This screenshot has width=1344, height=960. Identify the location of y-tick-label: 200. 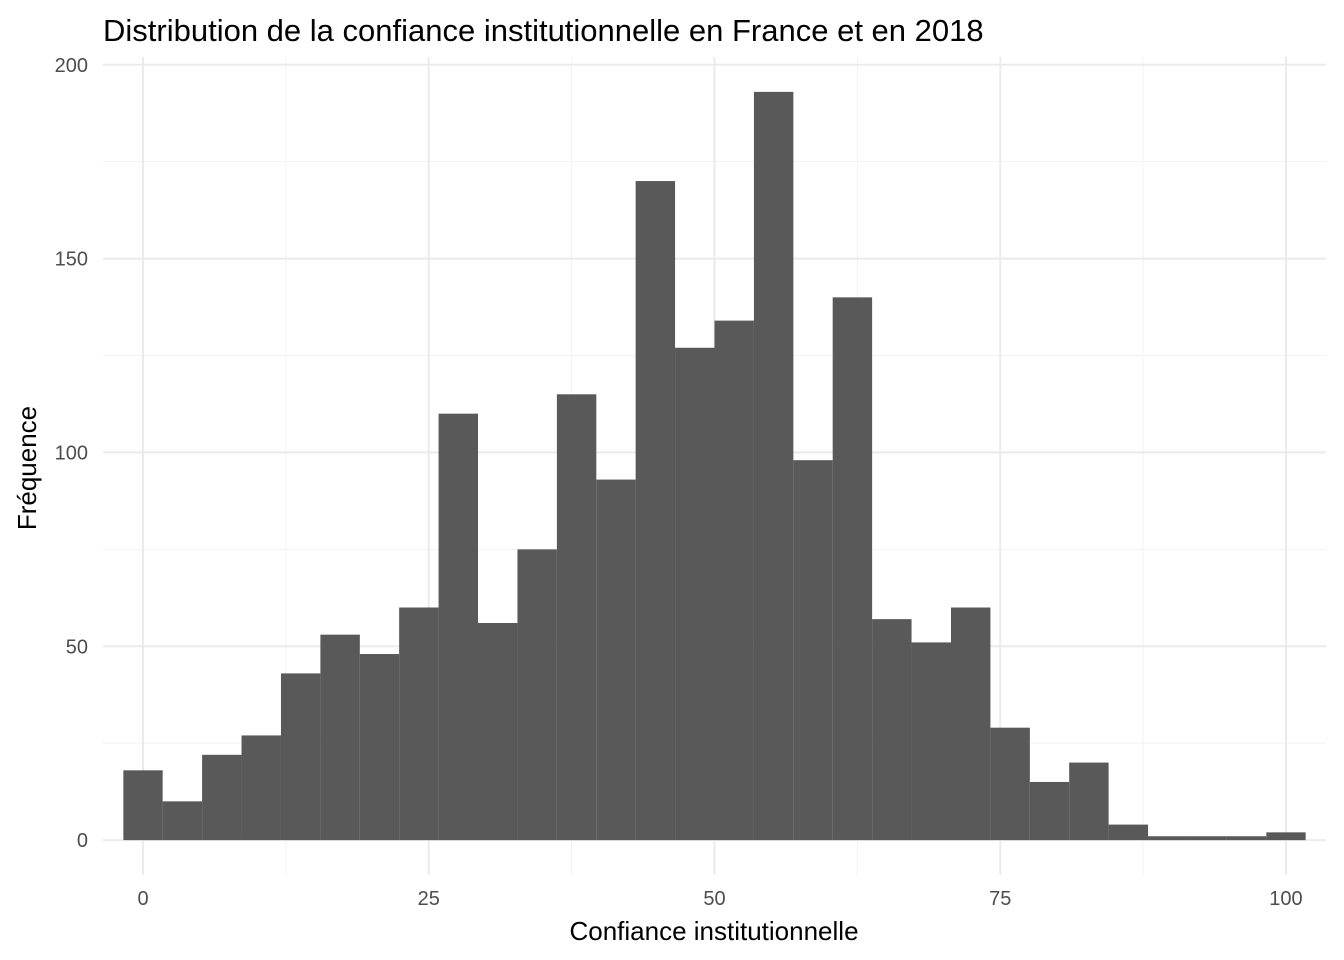
(71, 66).